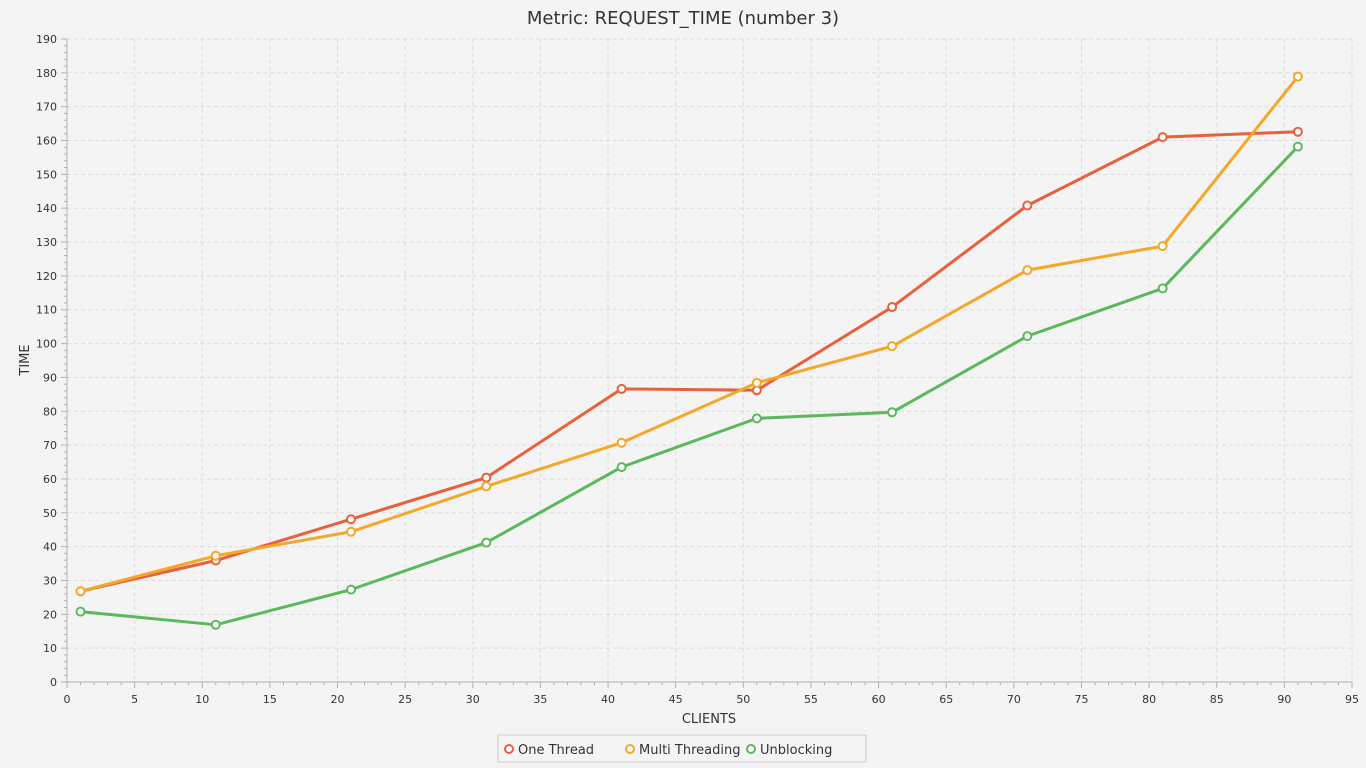  What do you see at coordinates (796, 750) in the screenshot?
I see `legend-label: Unblocking` at bounding box center [796, 750].